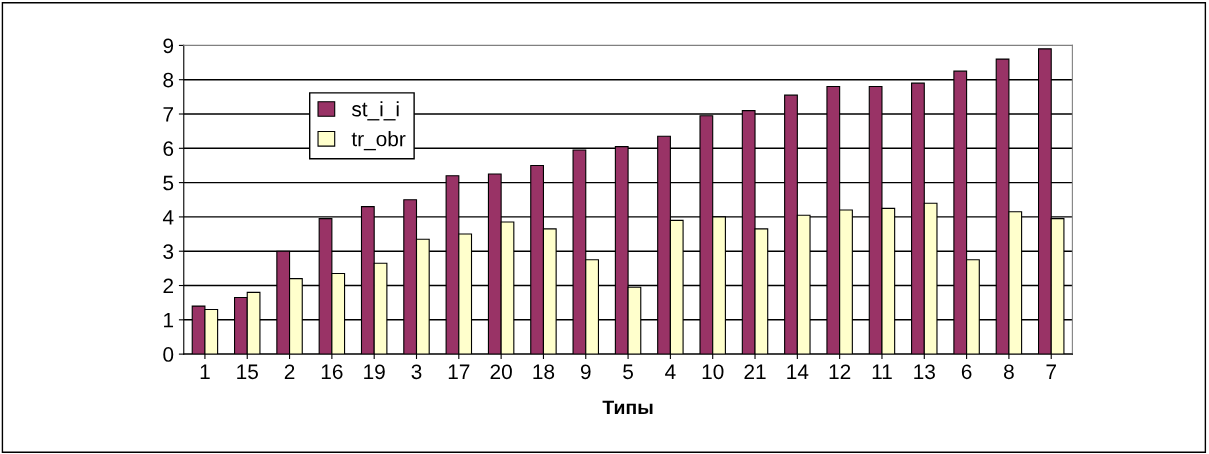 The width and height of the screenshot is (1209, 454). What do you see at coordinates (168, 354) in the screenshot?
I see `y-tick-label: 0` at bounding box center [168, 354].